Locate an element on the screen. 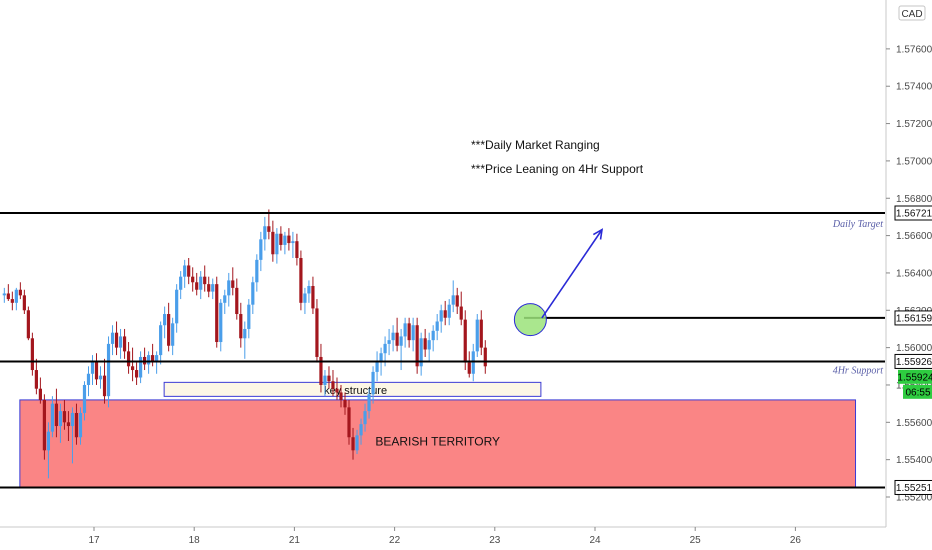  time-tick-label: 22 is located at coordinates (395, 540).